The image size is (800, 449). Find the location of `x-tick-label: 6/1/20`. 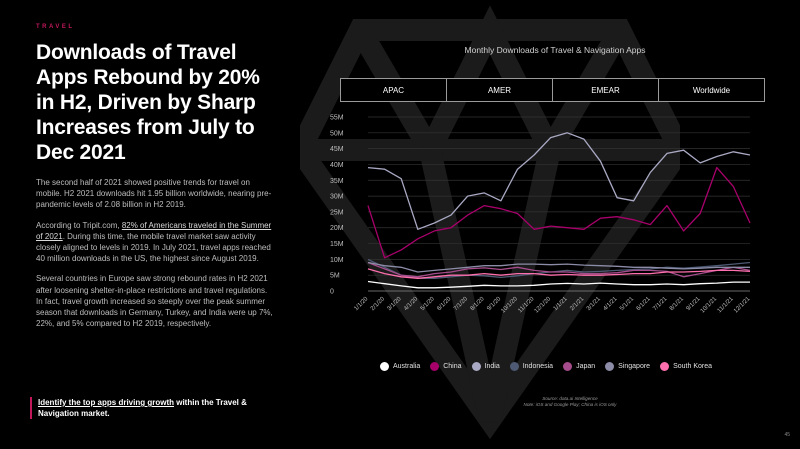

x-tick-label: 6/1/20 is located at coordinates (444, 304).